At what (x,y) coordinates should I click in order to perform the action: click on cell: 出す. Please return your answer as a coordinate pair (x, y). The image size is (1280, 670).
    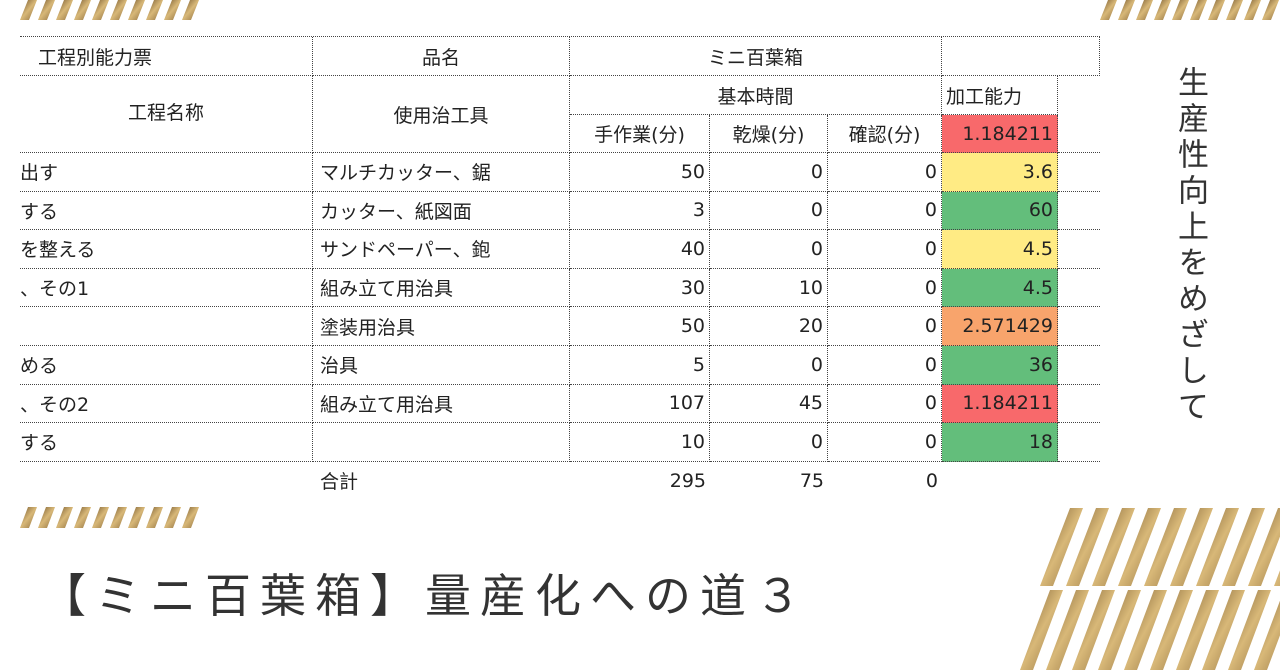
    Looking at the image, I should click on (166, 172).